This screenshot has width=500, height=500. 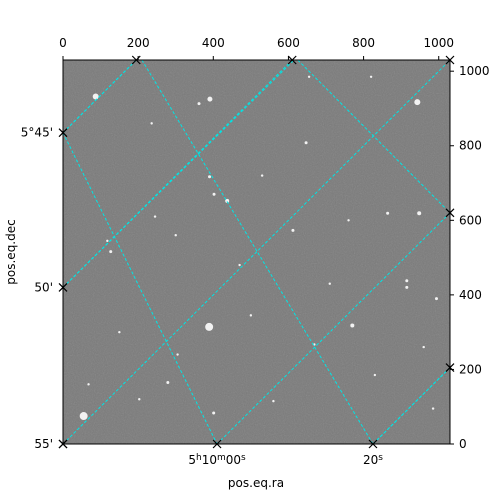 What do you see at coordinates (43, 444) in the screenshot?
I see `dec-tick-label-2: 55'` at bounding box center [43, 444].